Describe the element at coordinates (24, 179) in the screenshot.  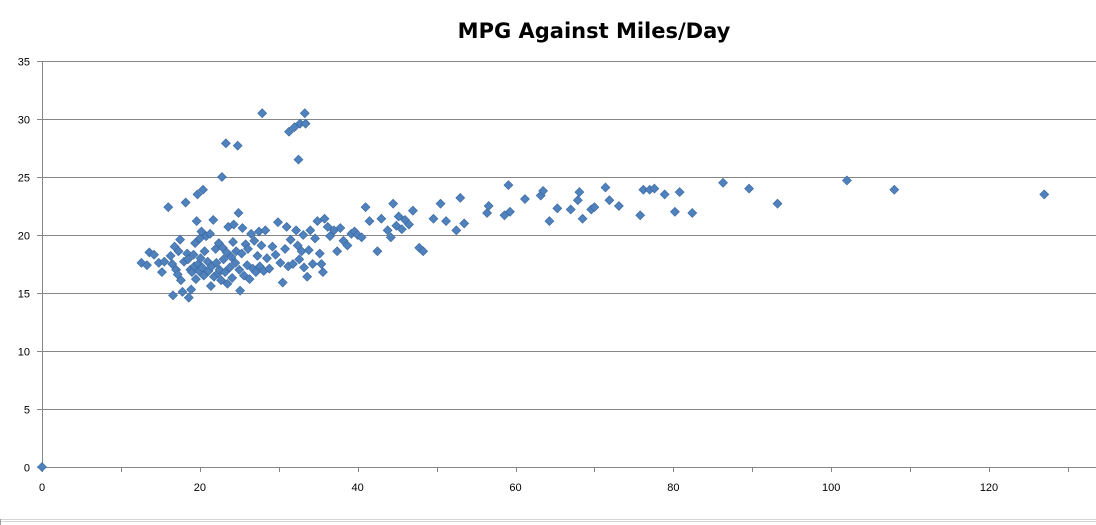
I see `y-tick-label: 25` at that location.